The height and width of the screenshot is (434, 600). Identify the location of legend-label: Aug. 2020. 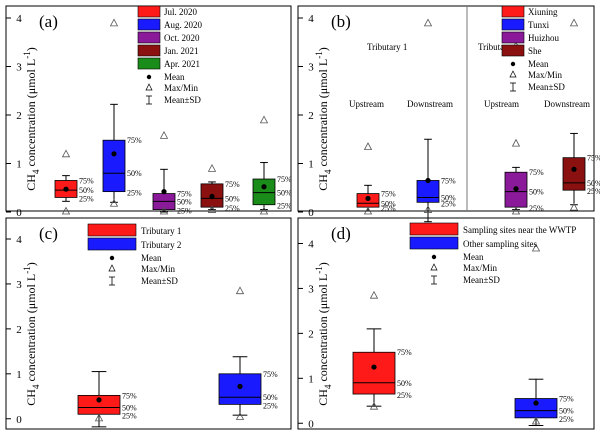
(183, 25).